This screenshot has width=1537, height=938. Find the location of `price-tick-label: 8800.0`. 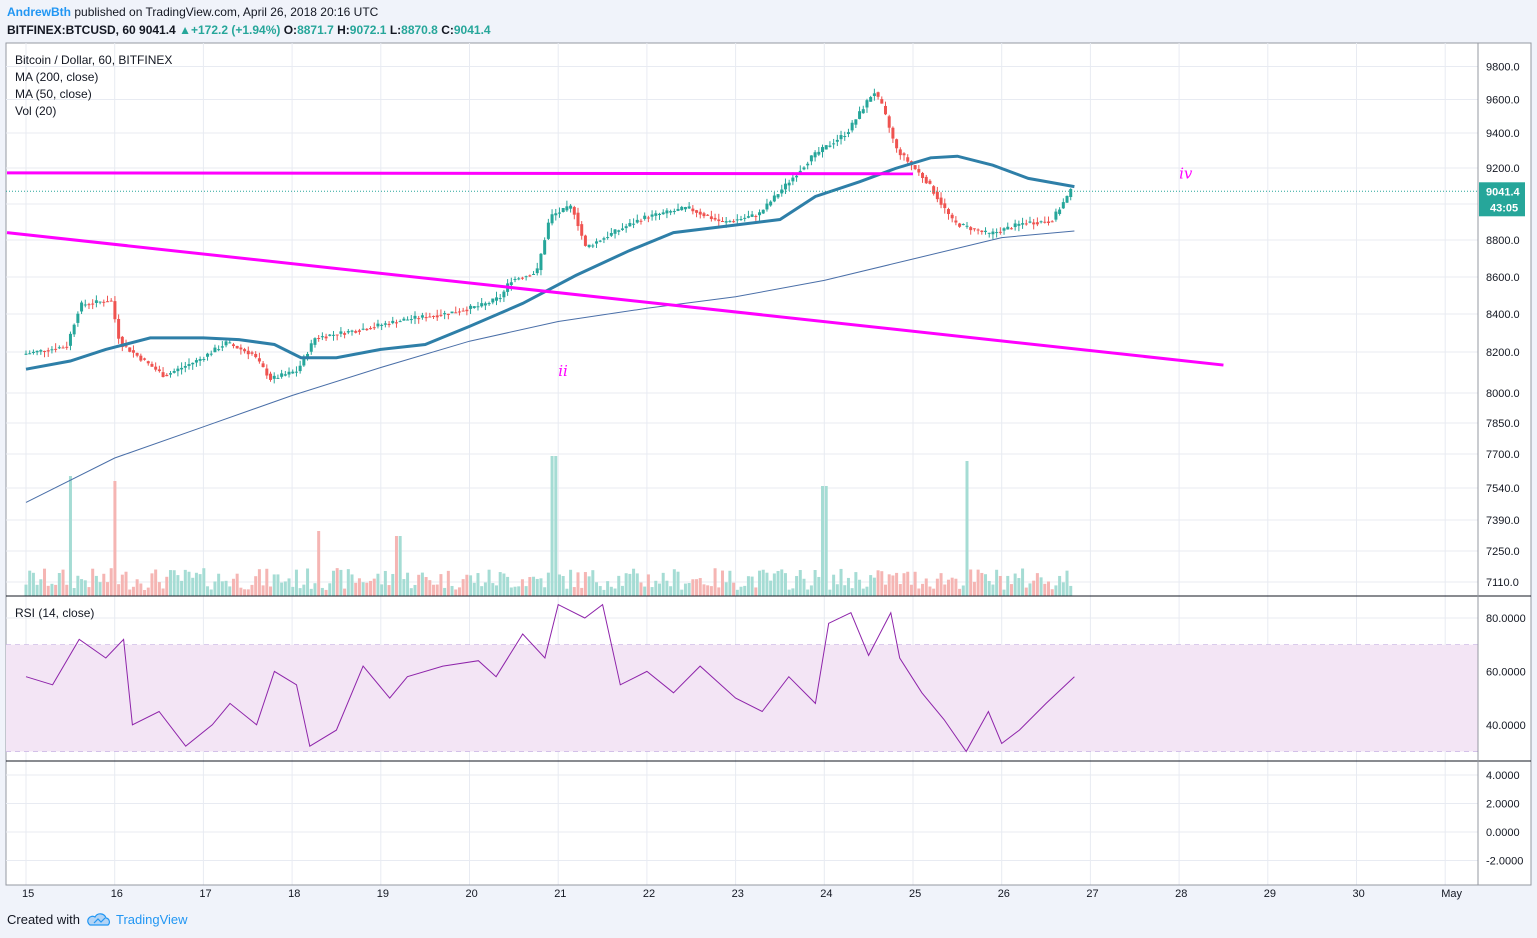

price-tick-label: 8800.0 is located at coordinates (1503, 241).